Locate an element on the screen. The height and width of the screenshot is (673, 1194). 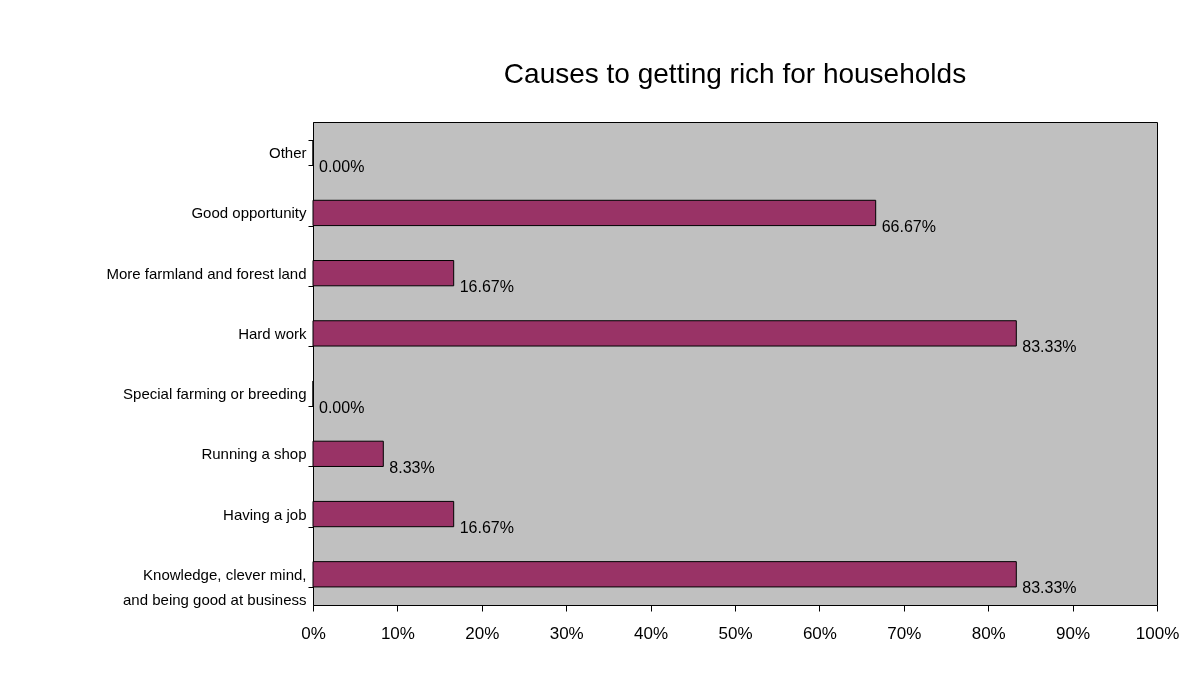
data-label: 8.33% is located at coordinates (412, 467).